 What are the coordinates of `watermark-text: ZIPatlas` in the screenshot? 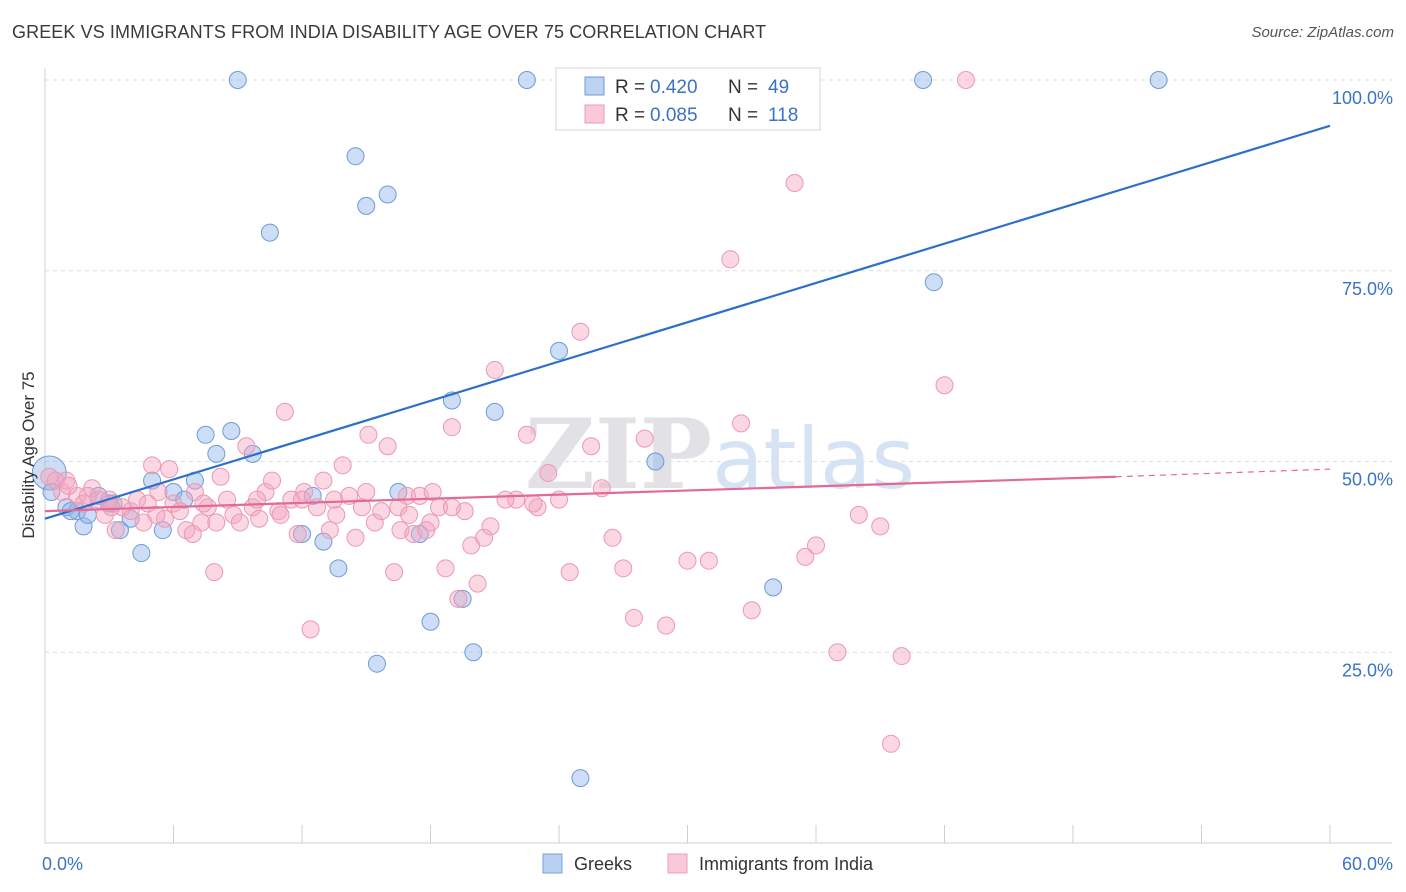 It's located at (720, 454).